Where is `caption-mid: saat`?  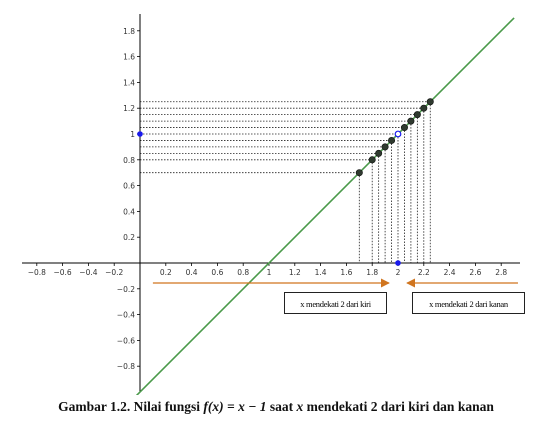 caption-mid: saat is located at coordinates (281, 406).